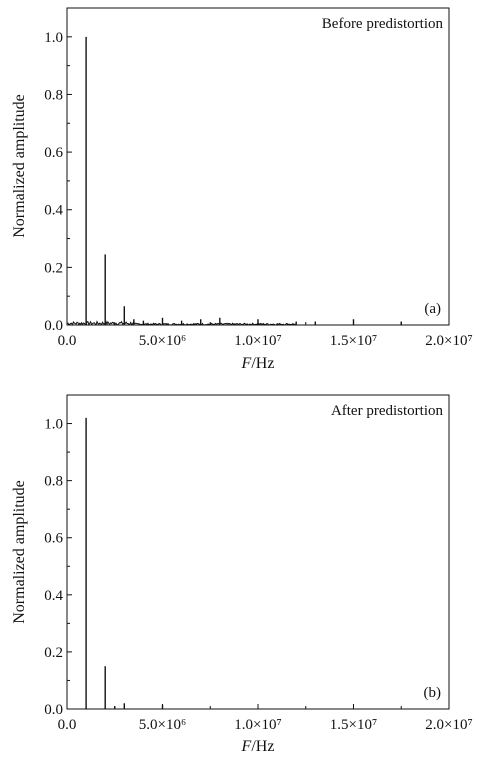  Describe the element at coordinates (432, 309) in the screenshot. I see `panel-label: (a)` at that location.